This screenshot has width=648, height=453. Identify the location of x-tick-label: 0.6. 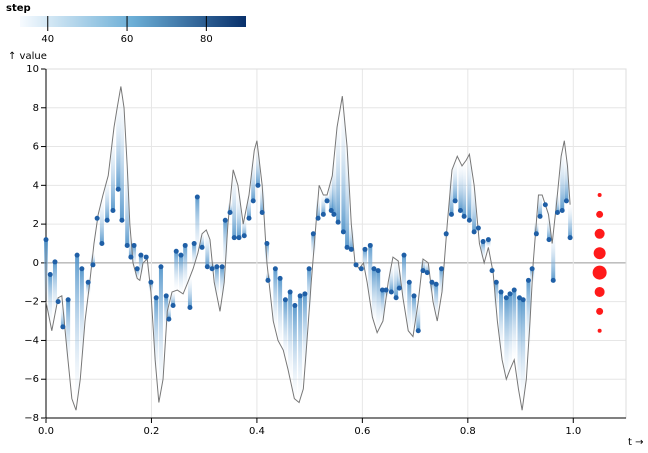
(362, 431).